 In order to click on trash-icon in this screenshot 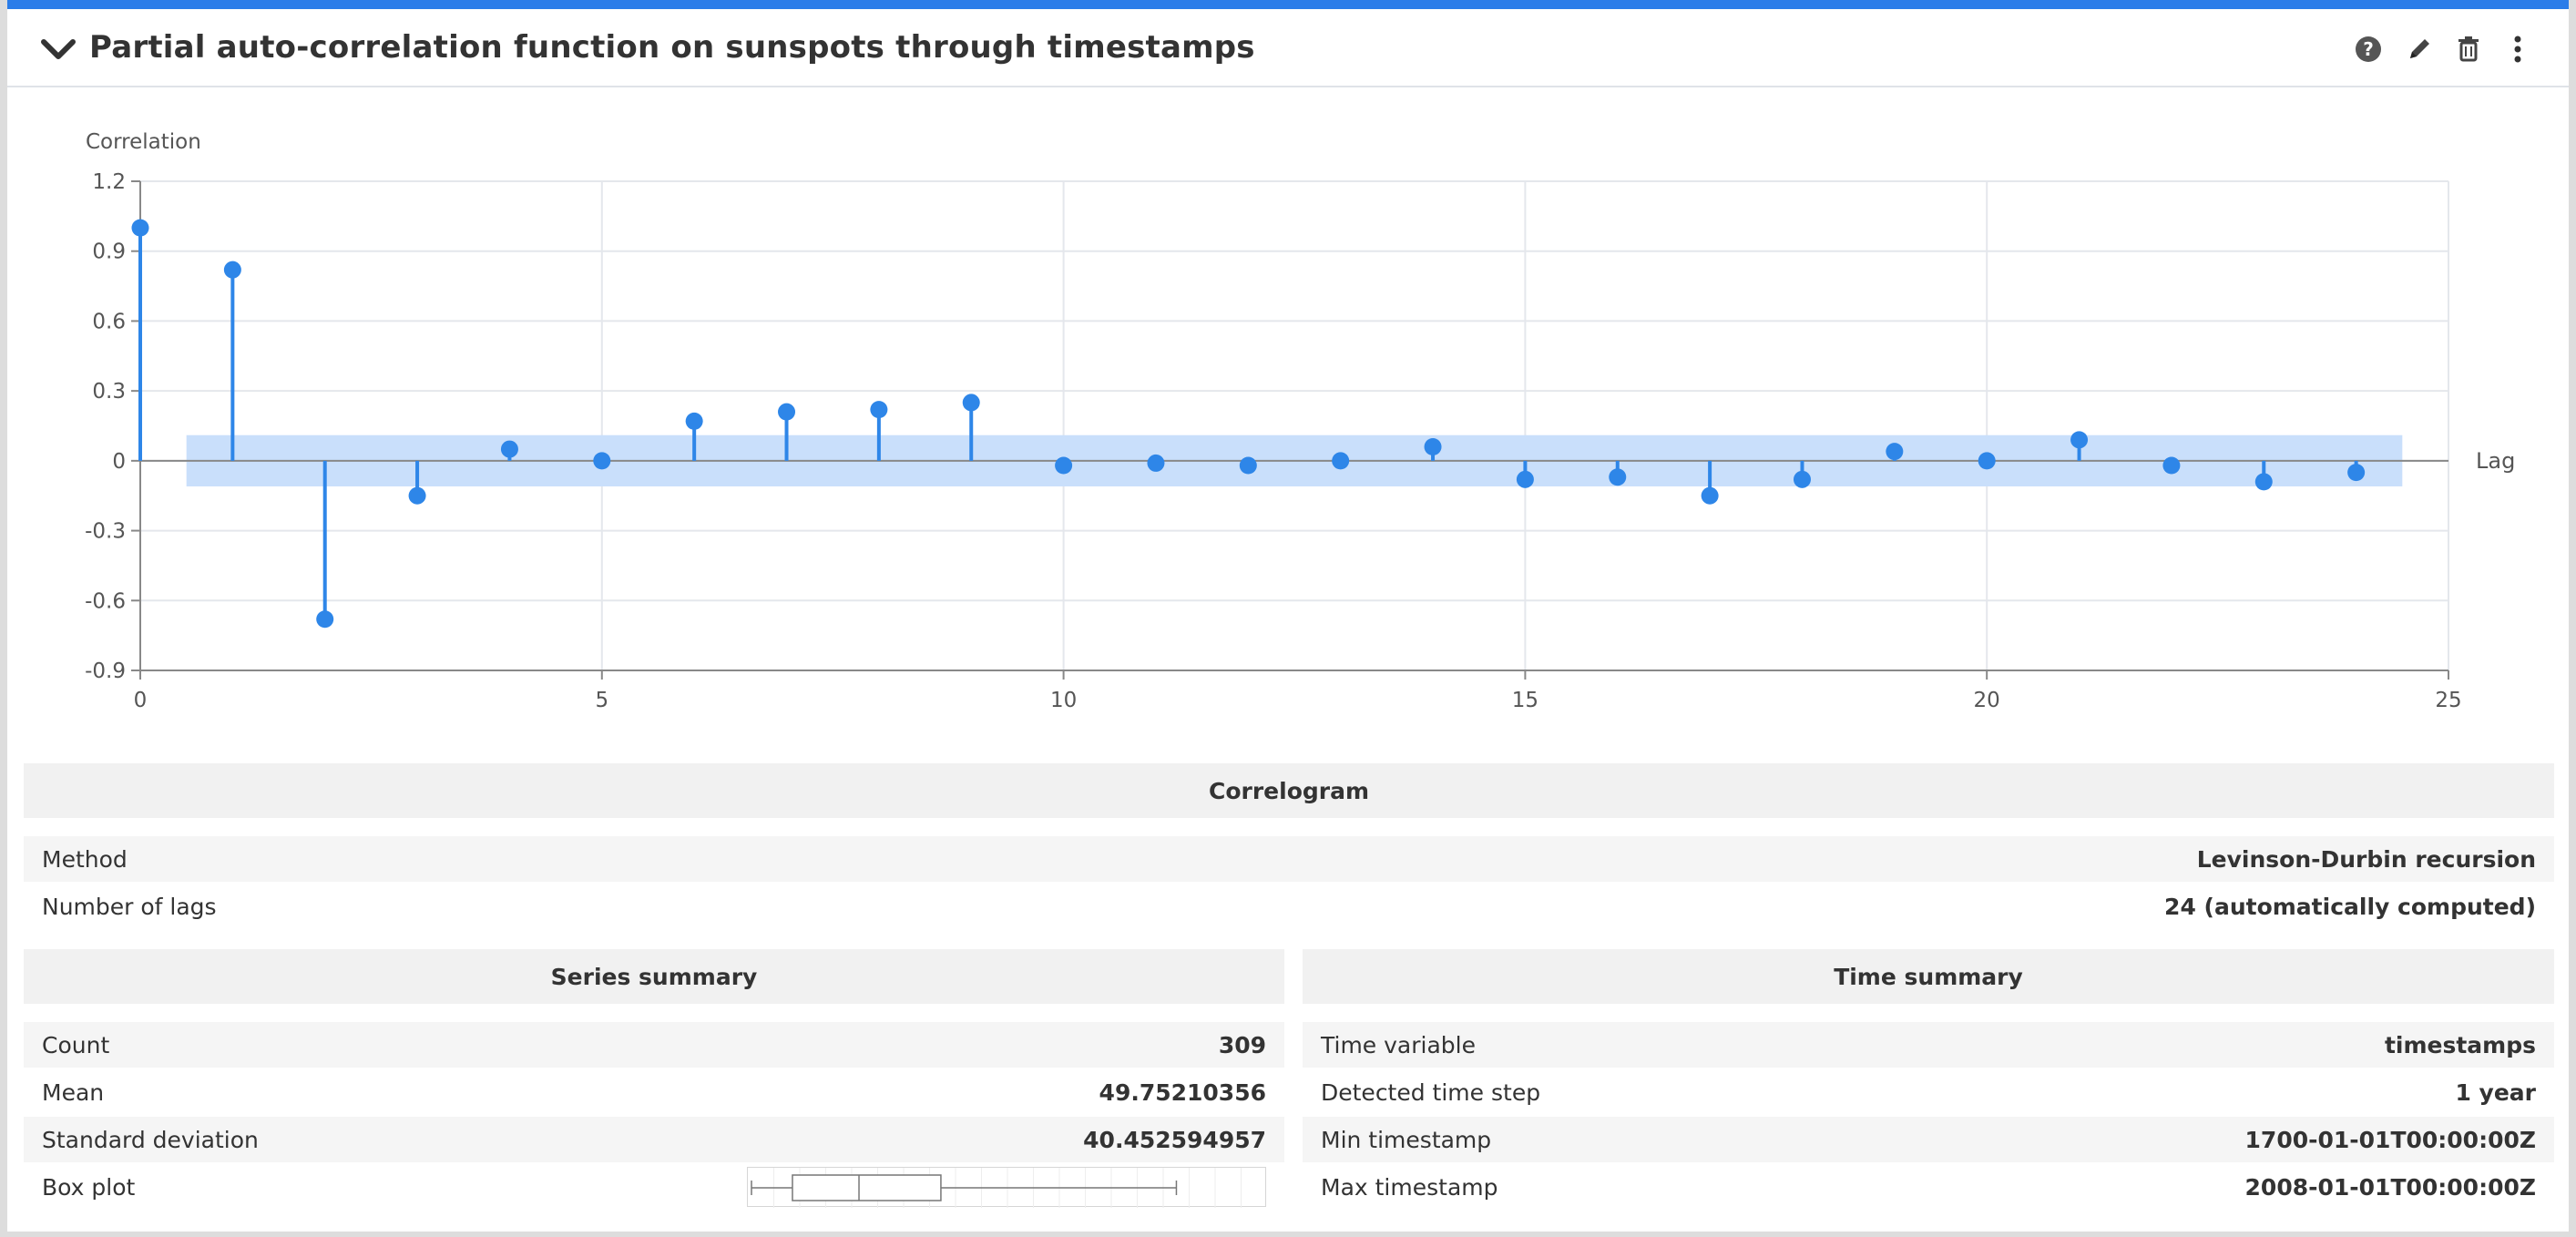, I will do `click(2468, 49)`.